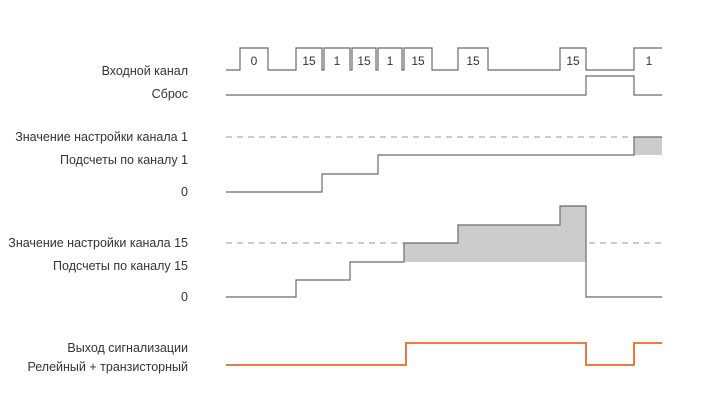 Image resolution: width=720 pixels, height=408 pixels. What do you see at coordinates (495, 234) in the screenshot?
I see `counts-ch15-excess-fill` at bounding box center [495, 234].